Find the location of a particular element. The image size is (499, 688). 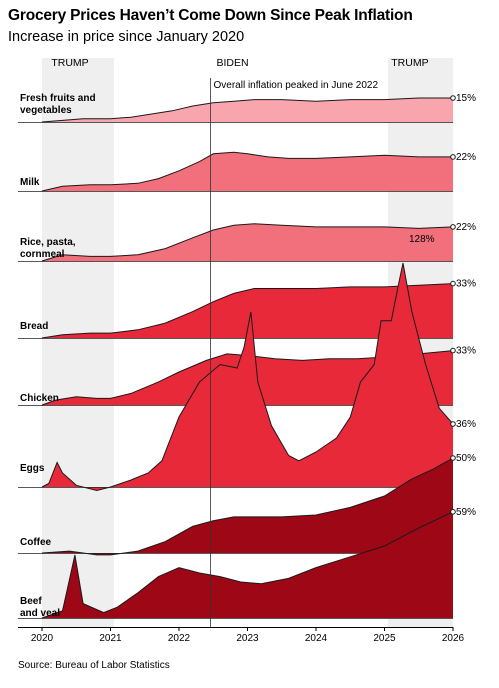

x-tick-label-2021: 2021 is located at coordinates (110, 638).